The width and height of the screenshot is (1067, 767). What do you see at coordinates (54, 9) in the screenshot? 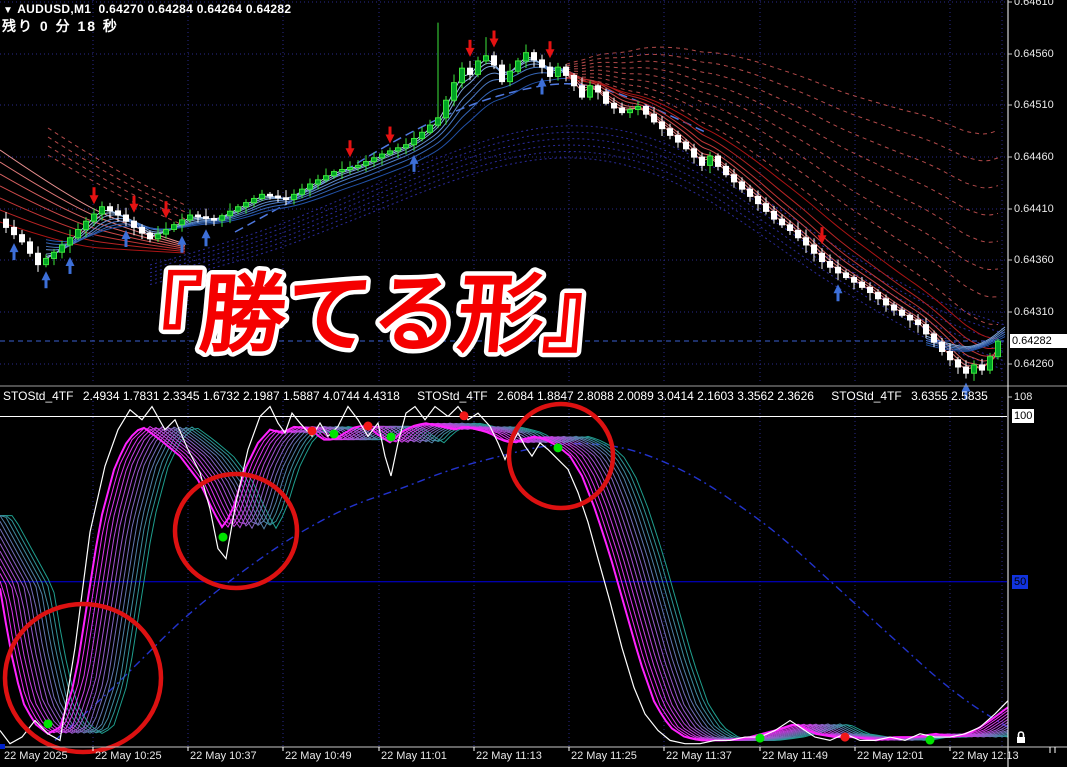
I see `symbol-label: AUDUSD,M1` at bounding box center [54, 9].